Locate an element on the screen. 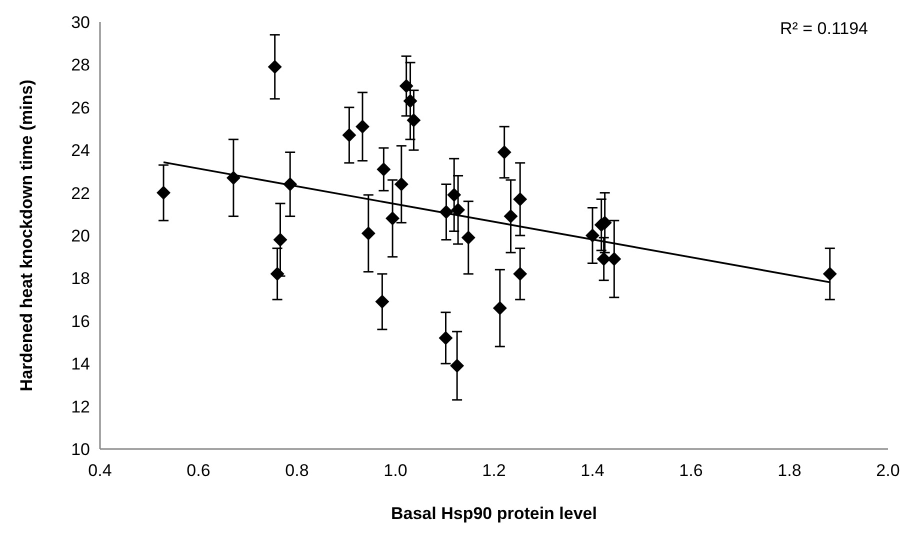 This screenshot has width=911, height=539. x-tick-label: 2.0 is located at coordinates (888, 470).